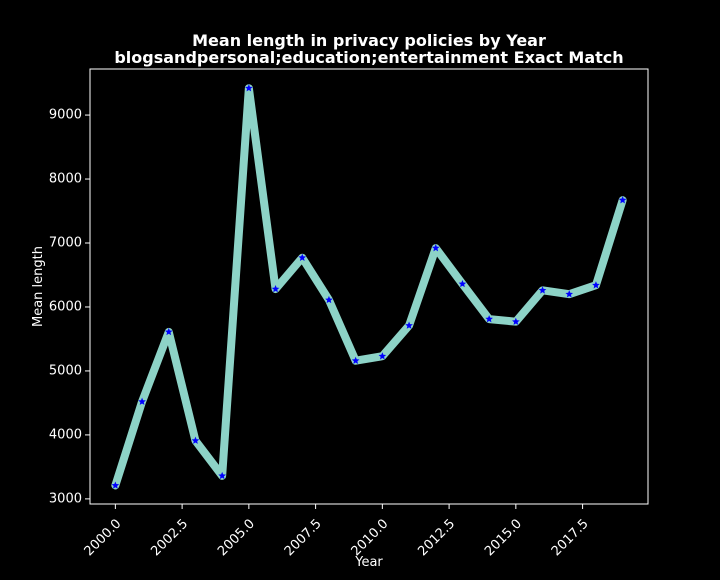 The height and width of the screenshot is (580, 720). I want to click on x-tick-label: 2015.0, so click(503, 537).